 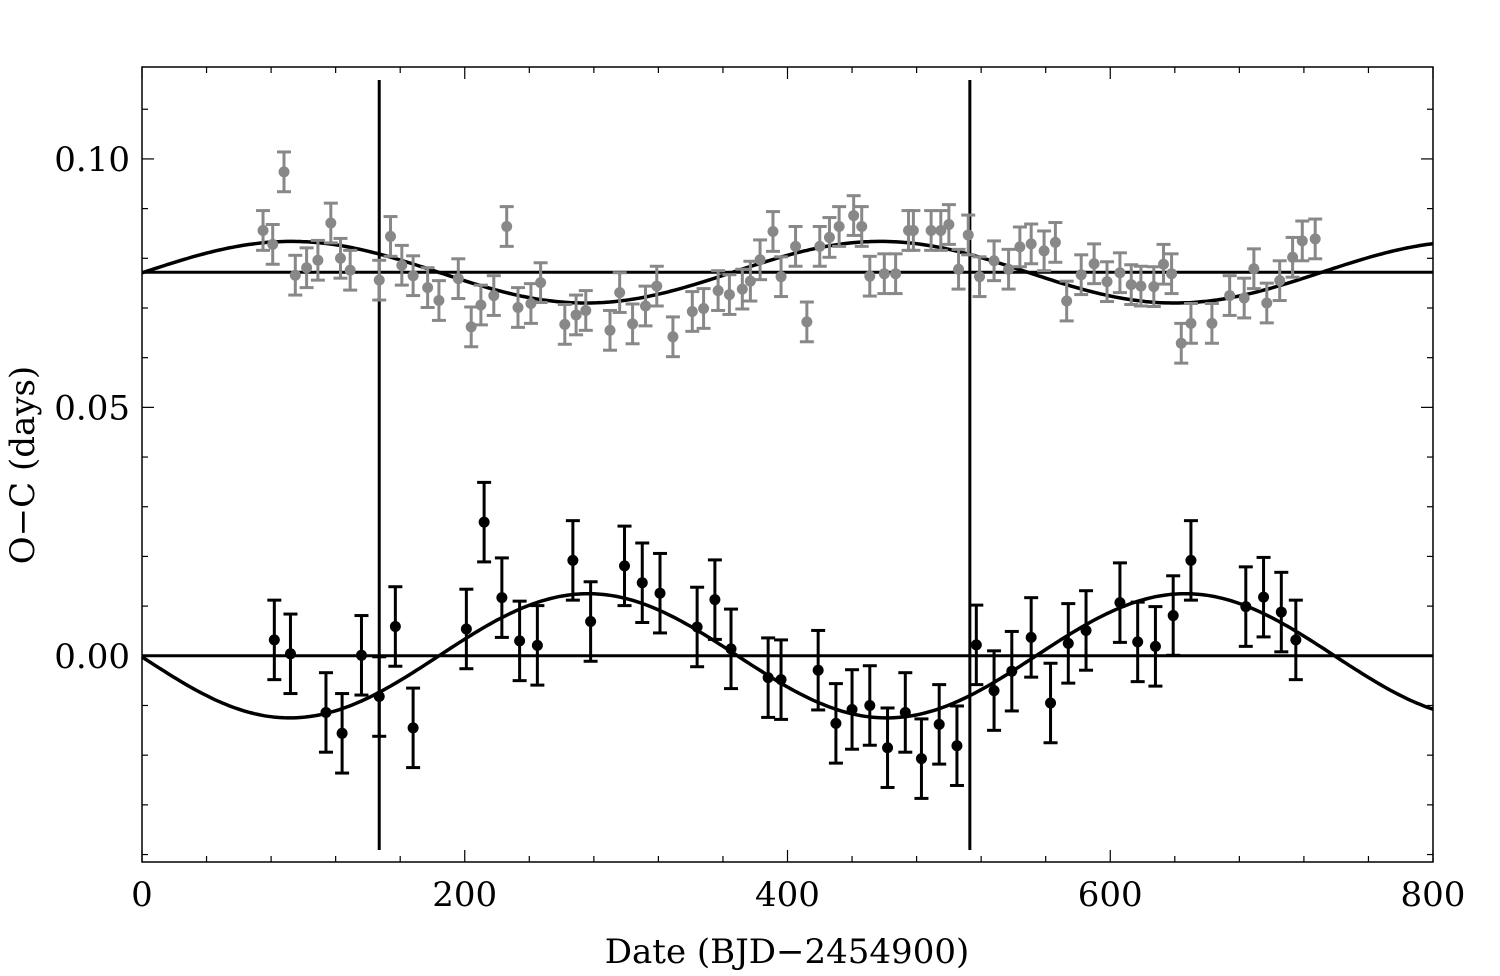 I want to click on x-tick-label: 0, so click(x=142, y=895).